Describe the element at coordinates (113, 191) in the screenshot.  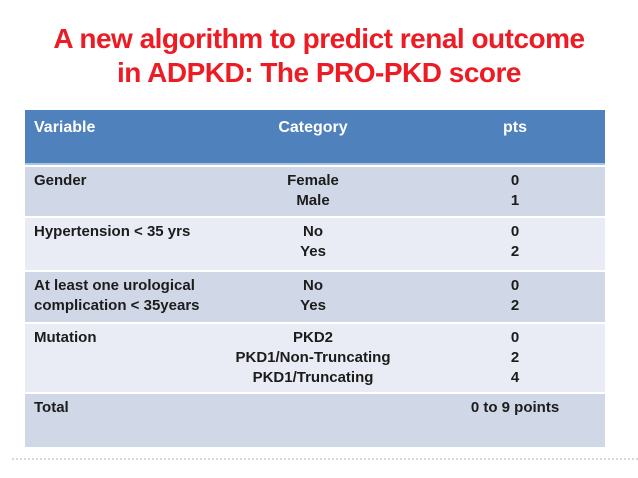
I see `cell-variable: Gender` at that location.